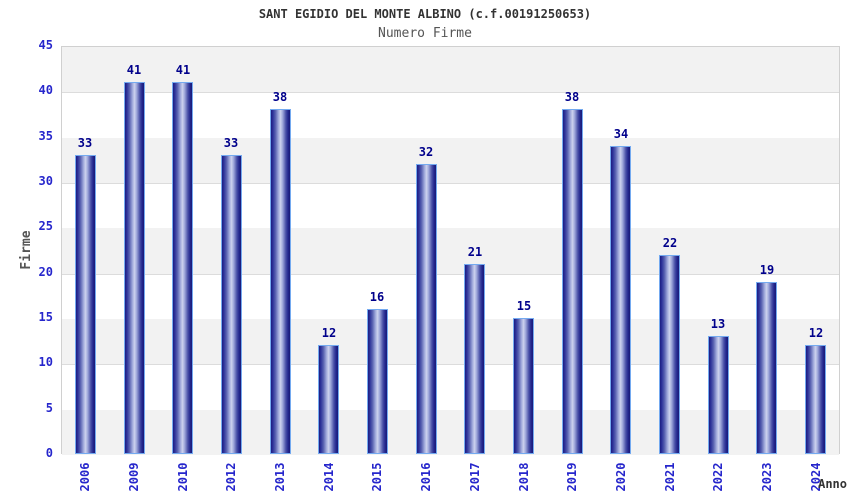 The height and width of the screenshot is (500, 850). I want to click on x-tick-label: 2009, so click(134, 477).